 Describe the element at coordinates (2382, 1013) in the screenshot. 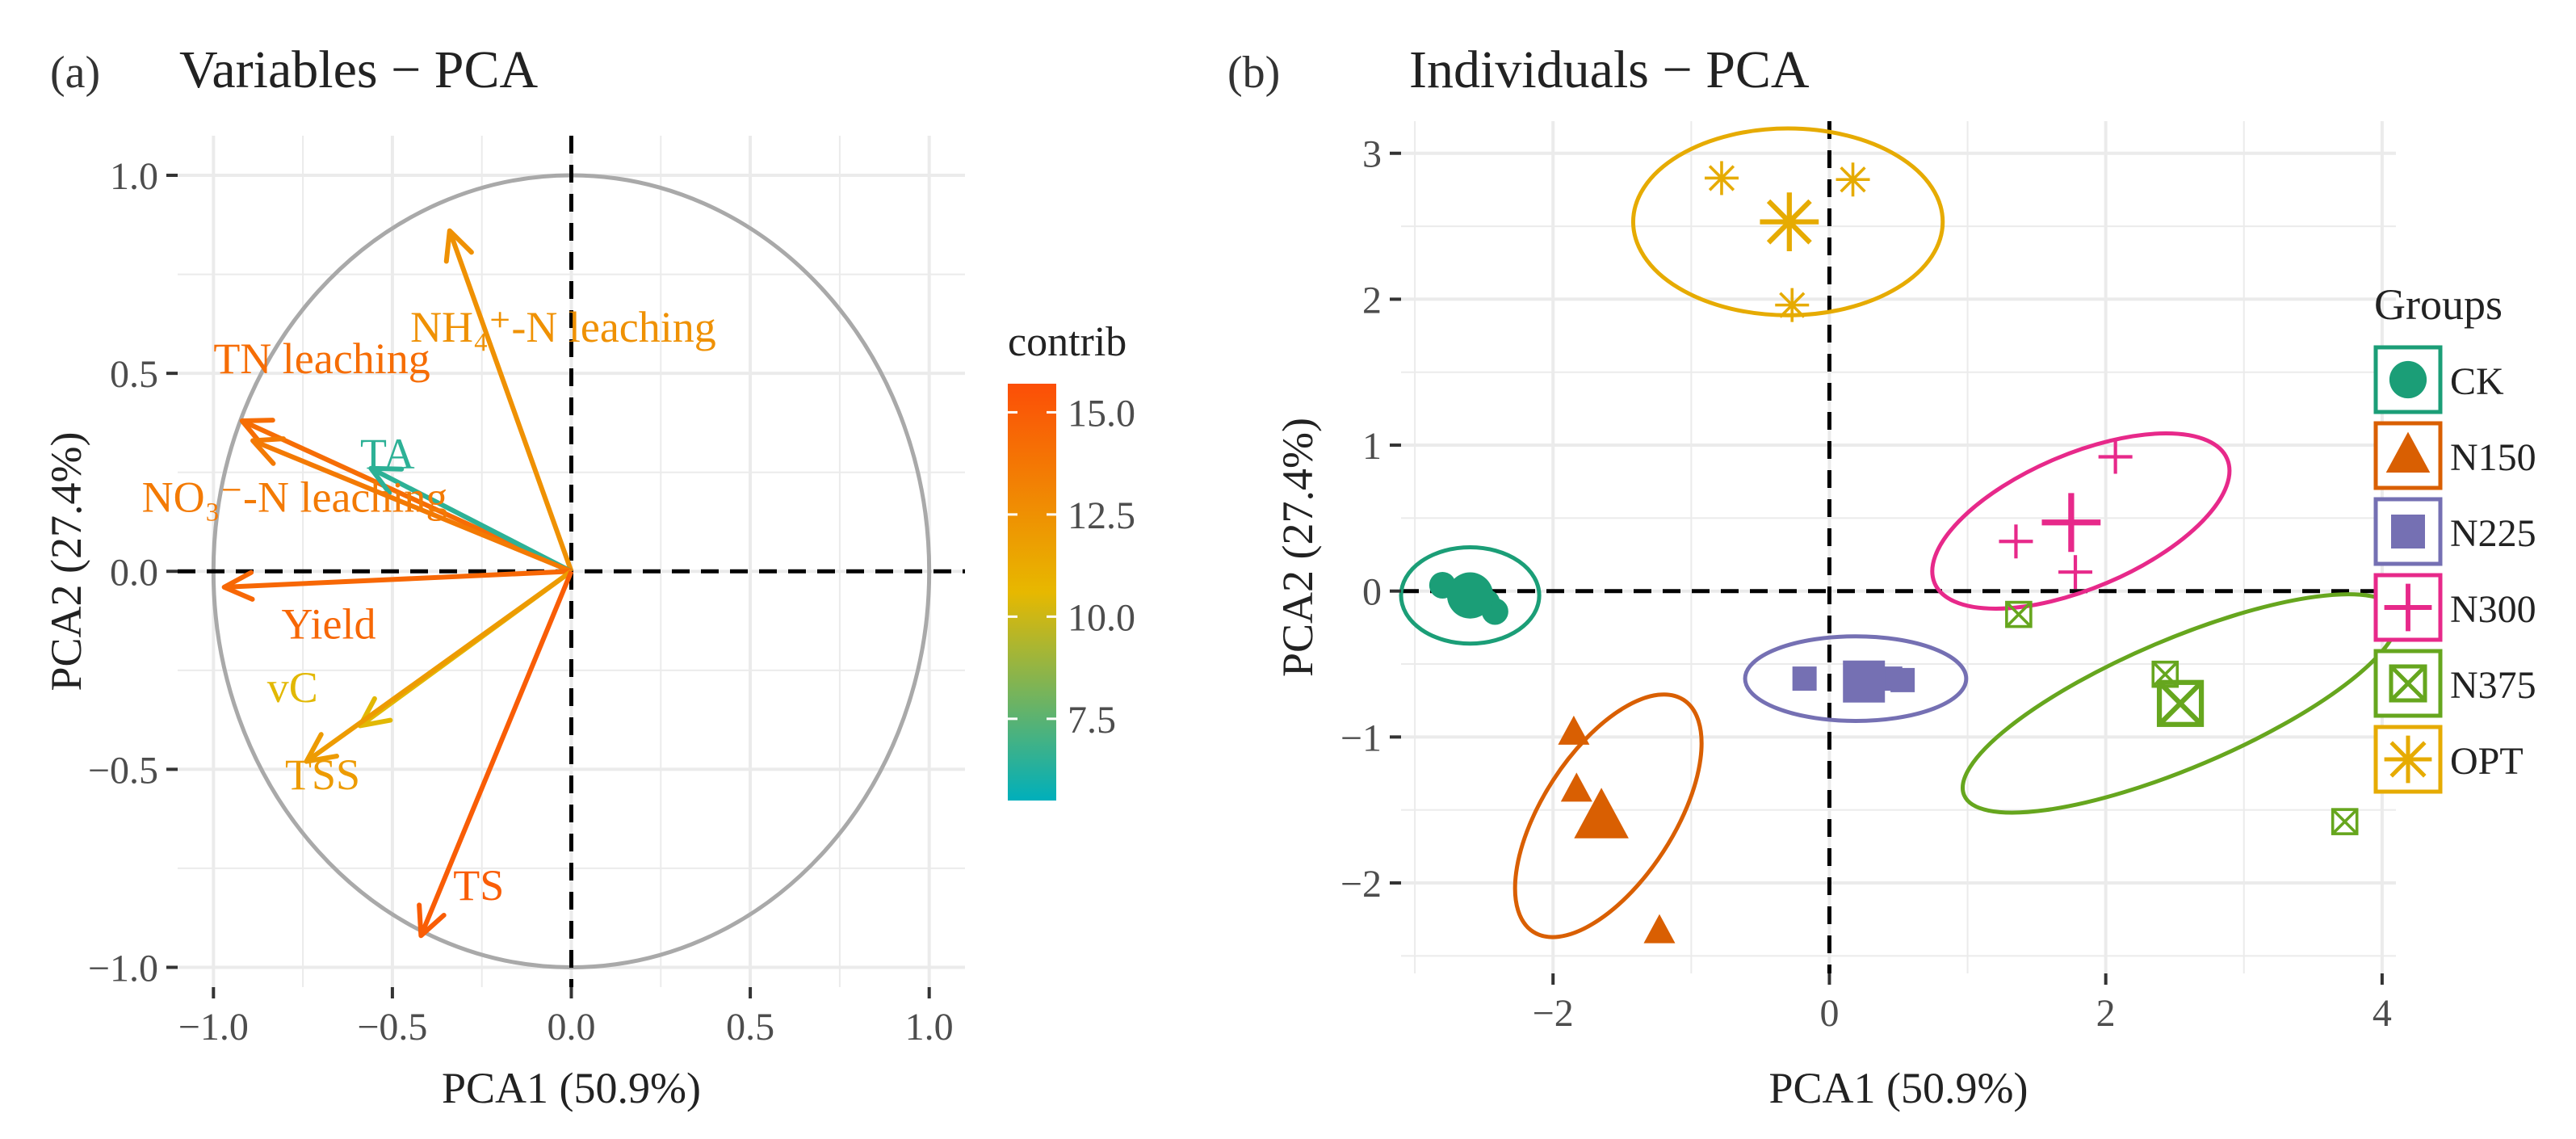

I see `x-tick-label: 4` at that location.